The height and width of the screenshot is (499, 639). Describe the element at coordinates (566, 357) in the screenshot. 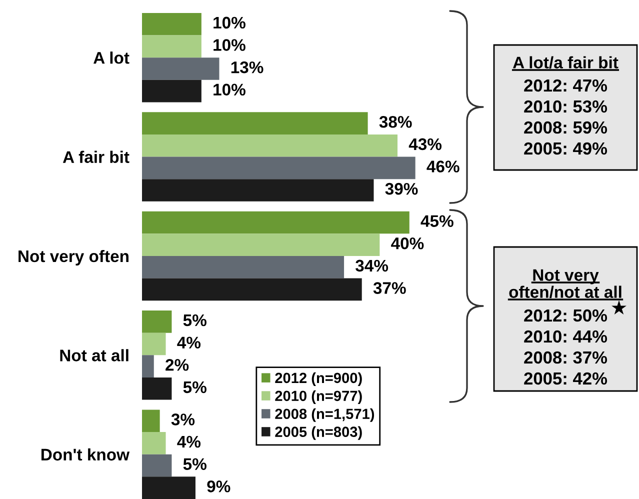

I see `text: 2008: 37%` at that location.